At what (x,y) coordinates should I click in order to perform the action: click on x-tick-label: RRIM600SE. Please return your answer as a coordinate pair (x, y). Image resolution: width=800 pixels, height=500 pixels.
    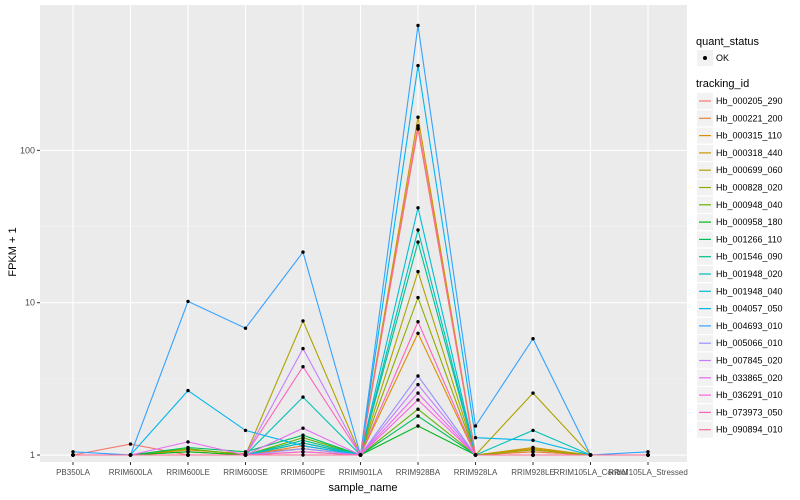
    Looking at the image, I should click on (245, 472).